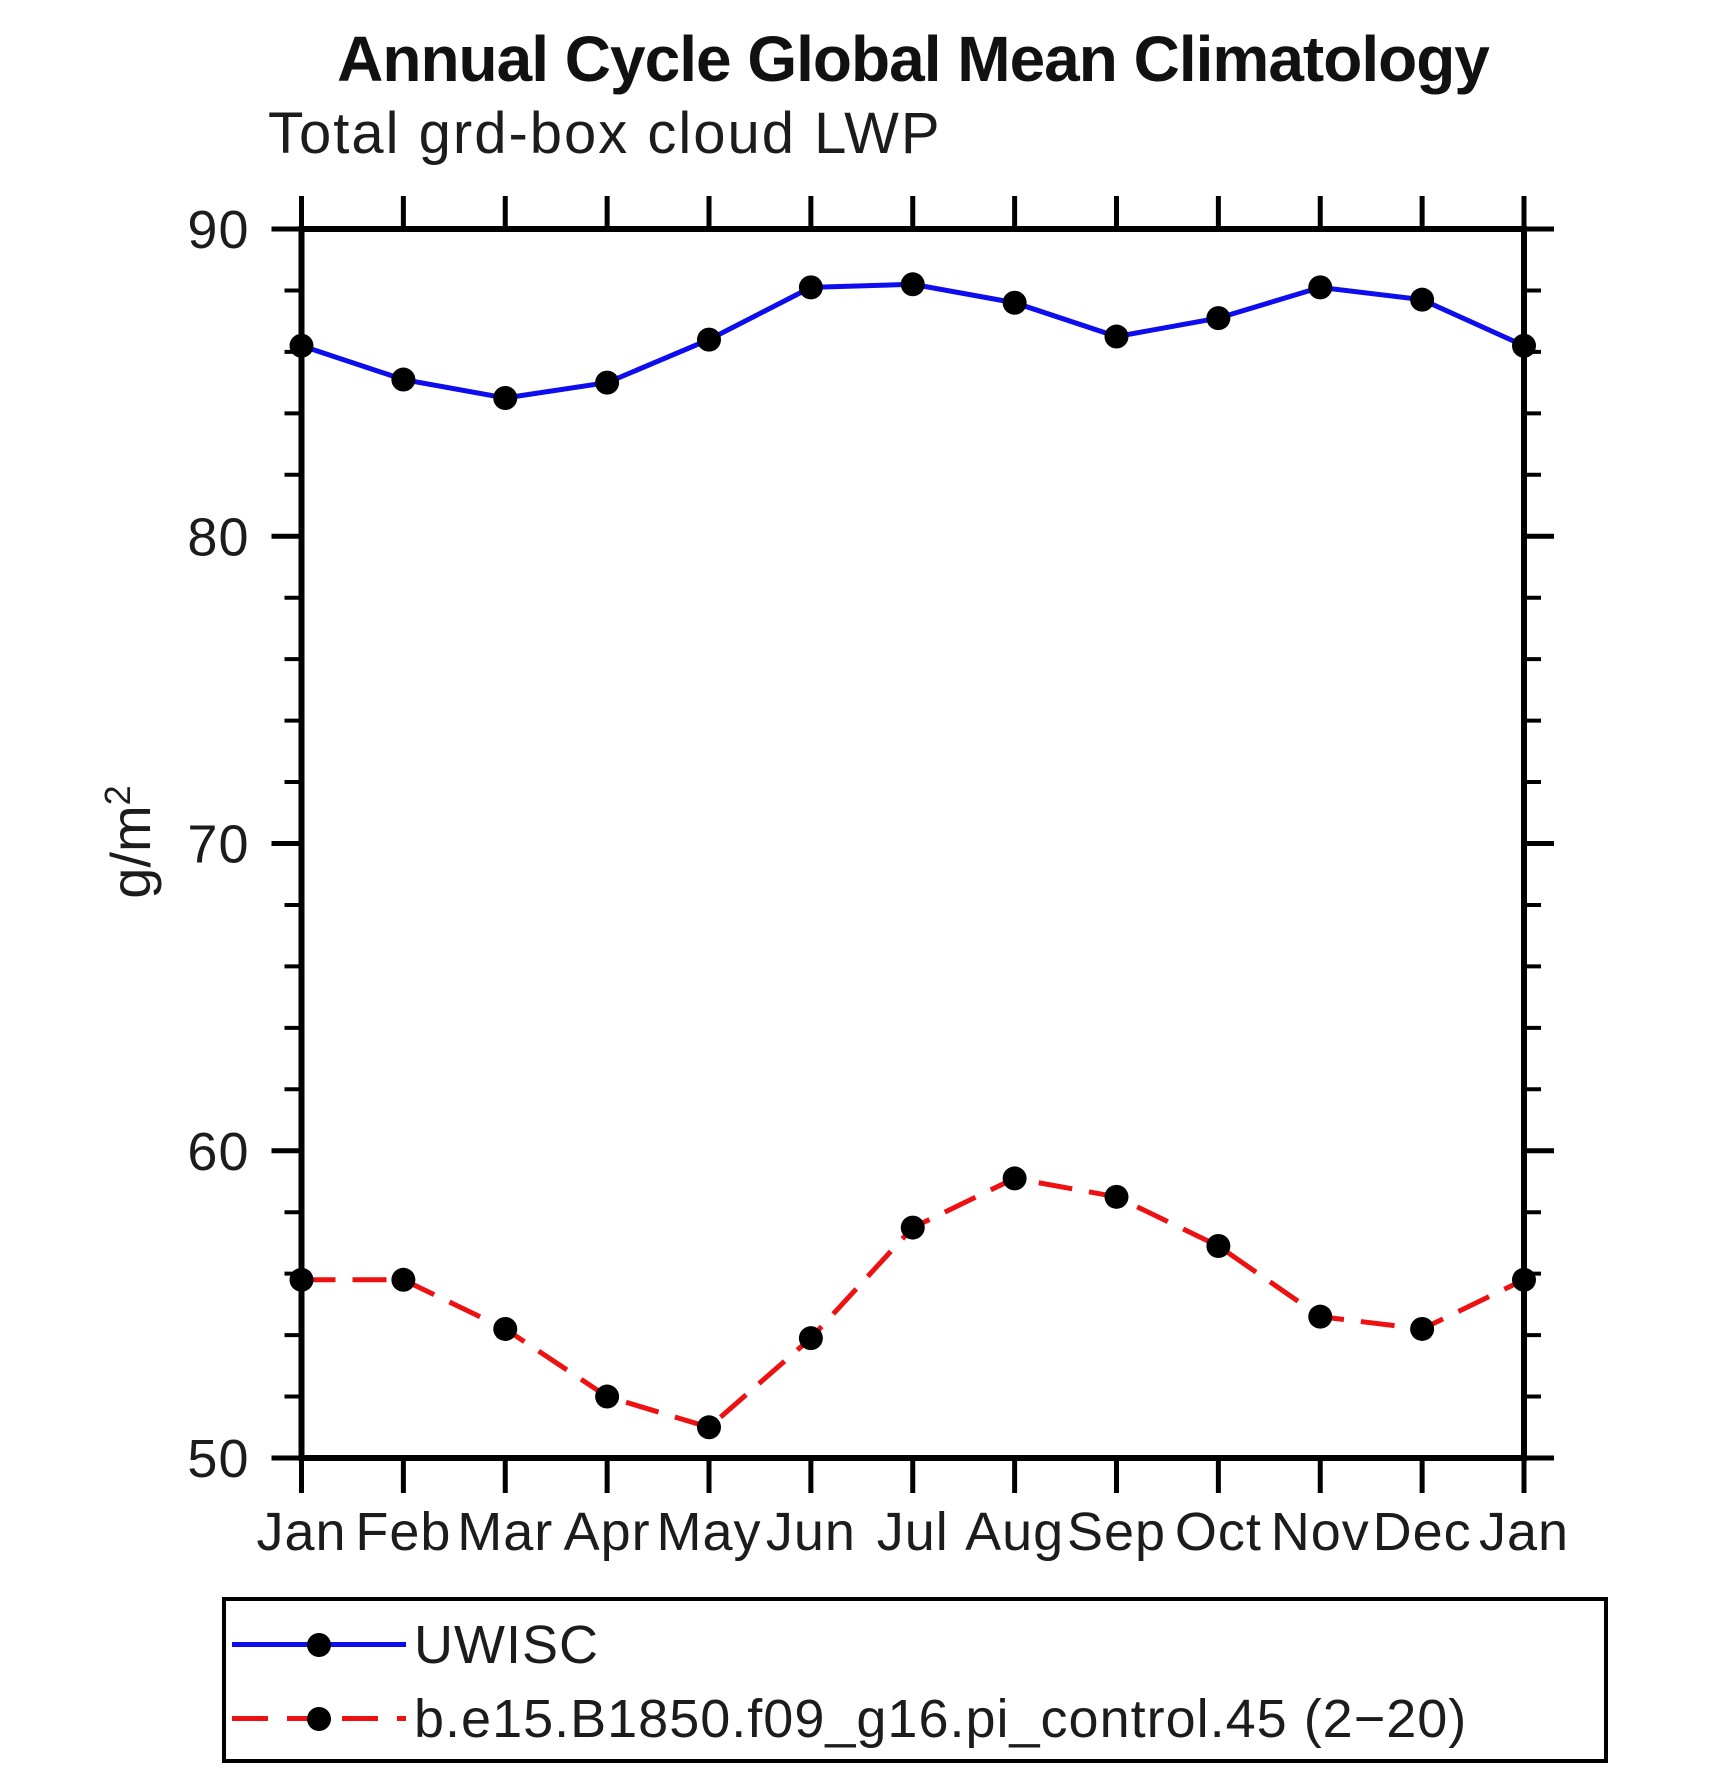 The height and width of the screenshot is (1767, 1710). I want to click on legend-entry-uwisc: UWISC, so click(915, 1645).